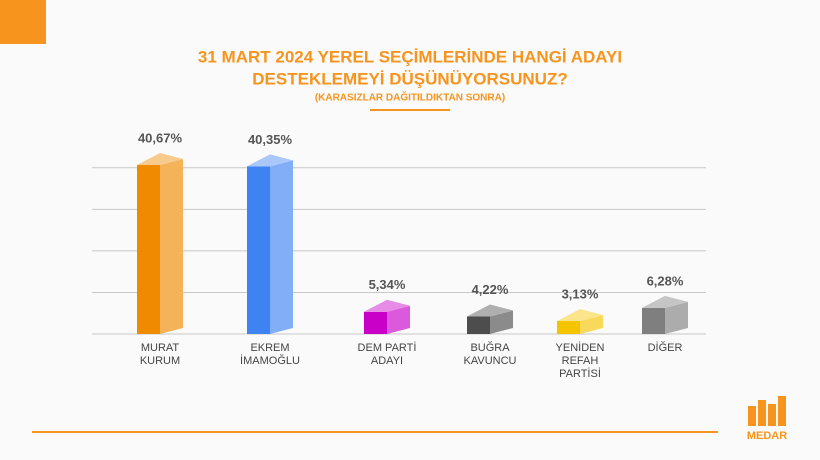 Image resolution: width=820 pixels, height=460 pixels. What do you see at coordinates (490, 361) in the screenshot?
I see `x-tick-label: KAVUNCU` at bounding box center [490, 361].